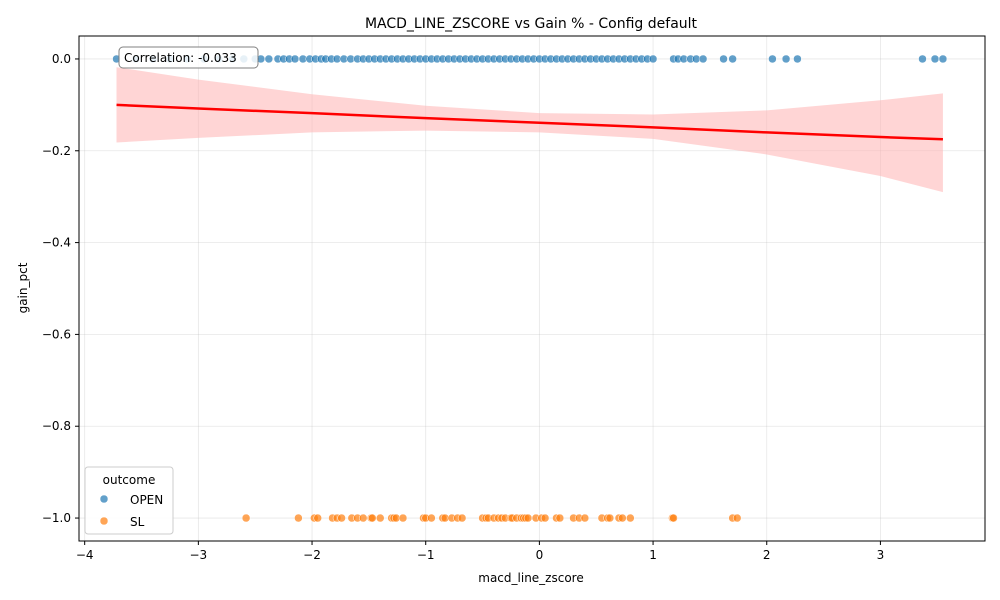 This screenshot has height=600, width=1000. What do you see at coordinates (881, 555) in the screenshot?
I see `x-tick-label: 3` at bounding box center [881, 555].